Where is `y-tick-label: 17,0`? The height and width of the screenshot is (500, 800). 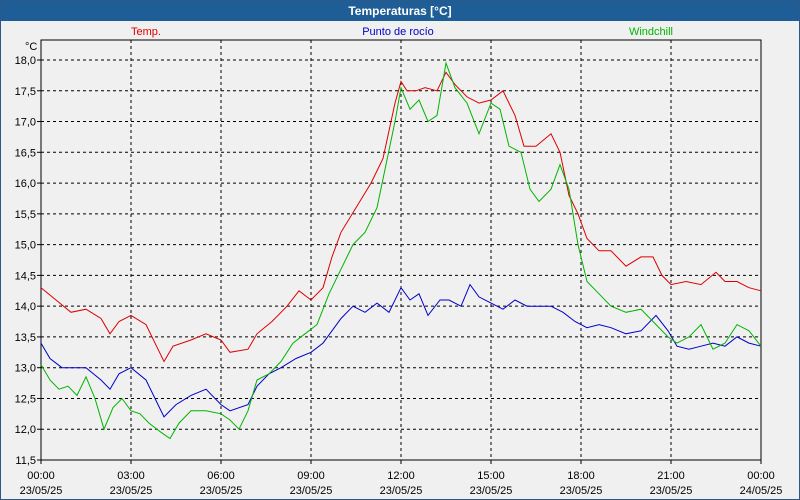
y-tick-label: 17,0 is located at coordinates (25, 123).